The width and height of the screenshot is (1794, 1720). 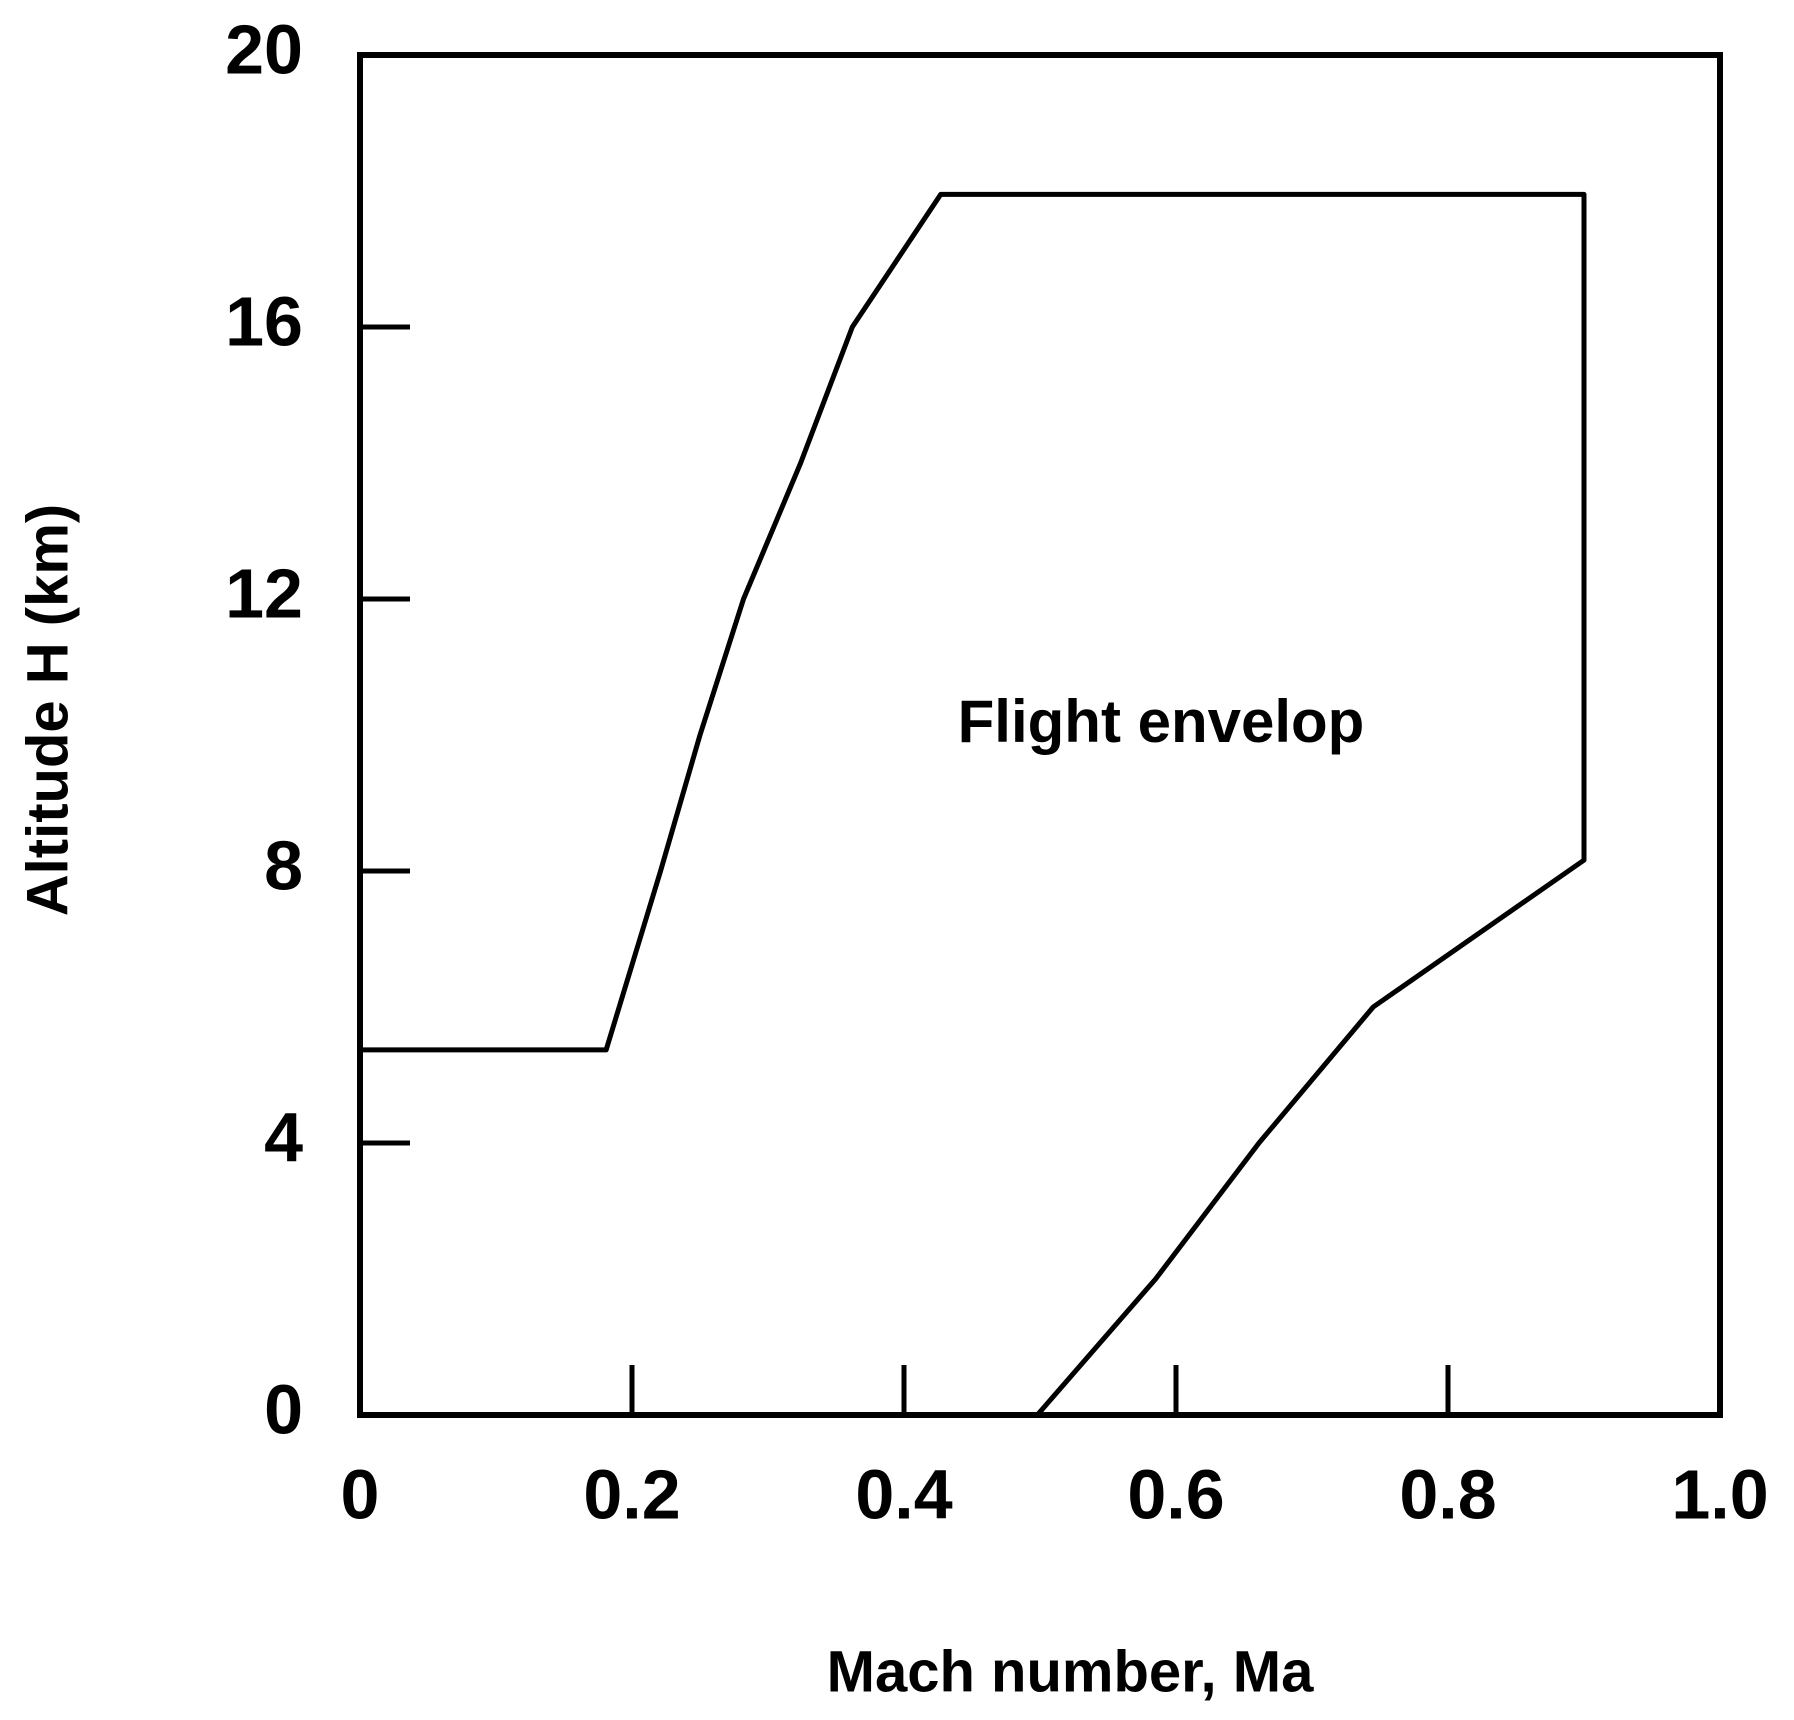 I want to click on y-tick-label: 20, so click(x=264, y=49).